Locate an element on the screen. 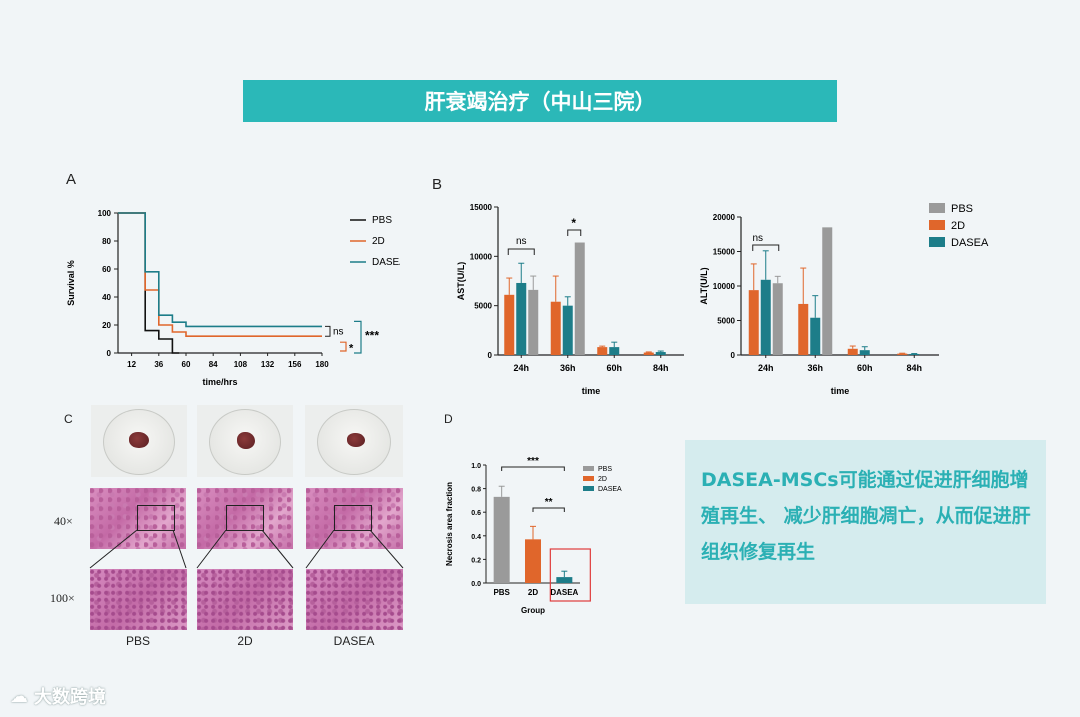  y-tick-label: 1.0 is located at coordinates (476, 466).